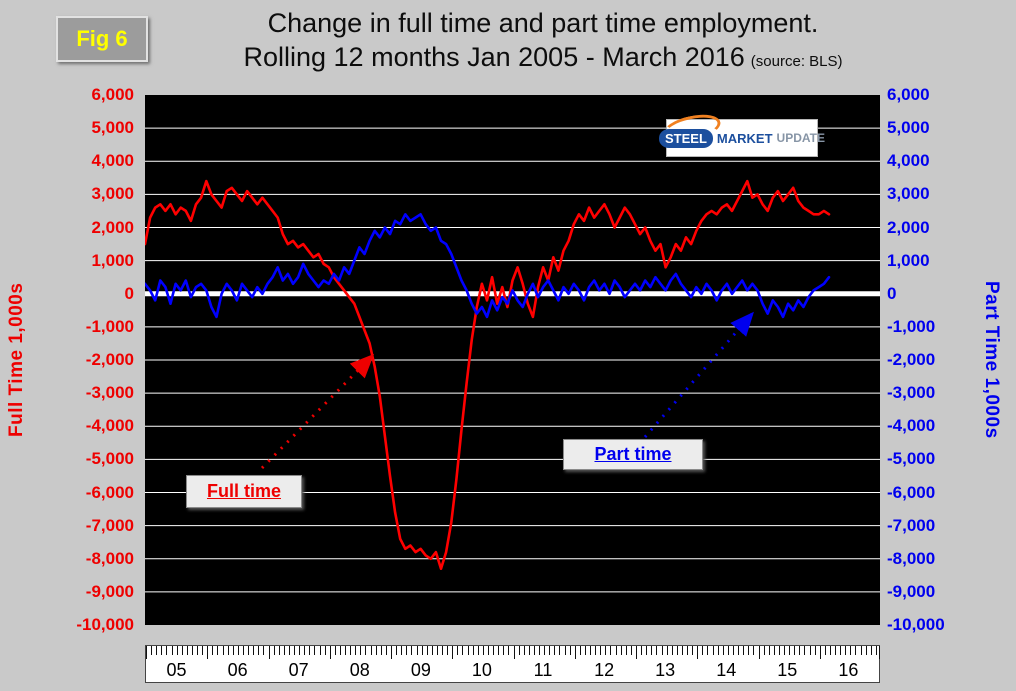  I want to click on x-axis-strip: 05 06 07 08 09 10 11 12 13 14 15 16, so click(512, 664).